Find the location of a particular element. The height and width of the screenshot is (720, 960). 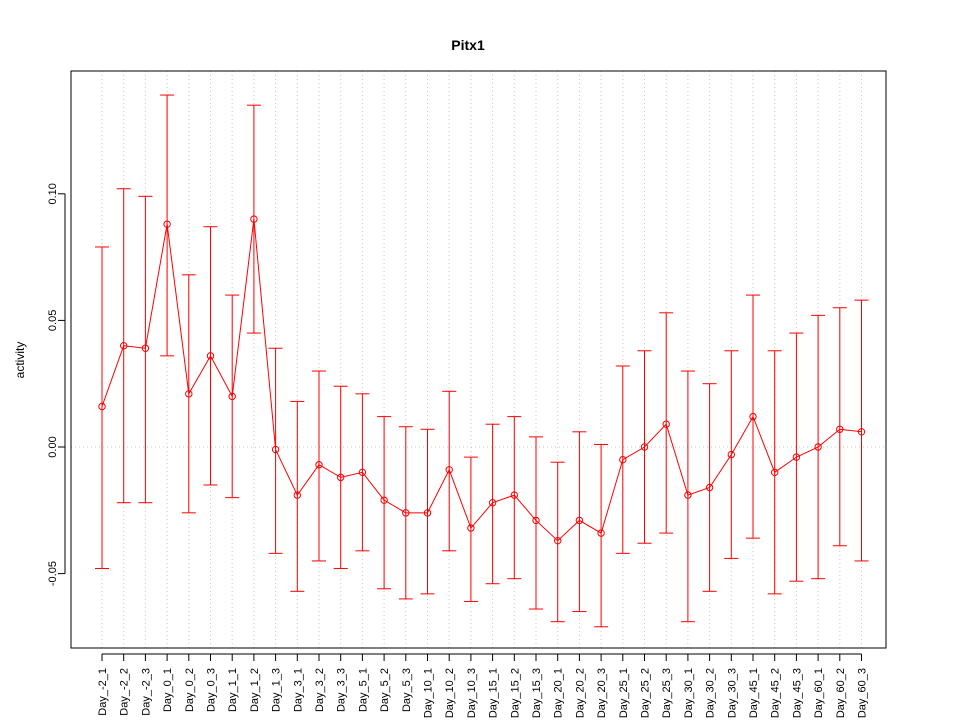

x-tick-label: Day_60_2 is located at coordinates (841, 693).